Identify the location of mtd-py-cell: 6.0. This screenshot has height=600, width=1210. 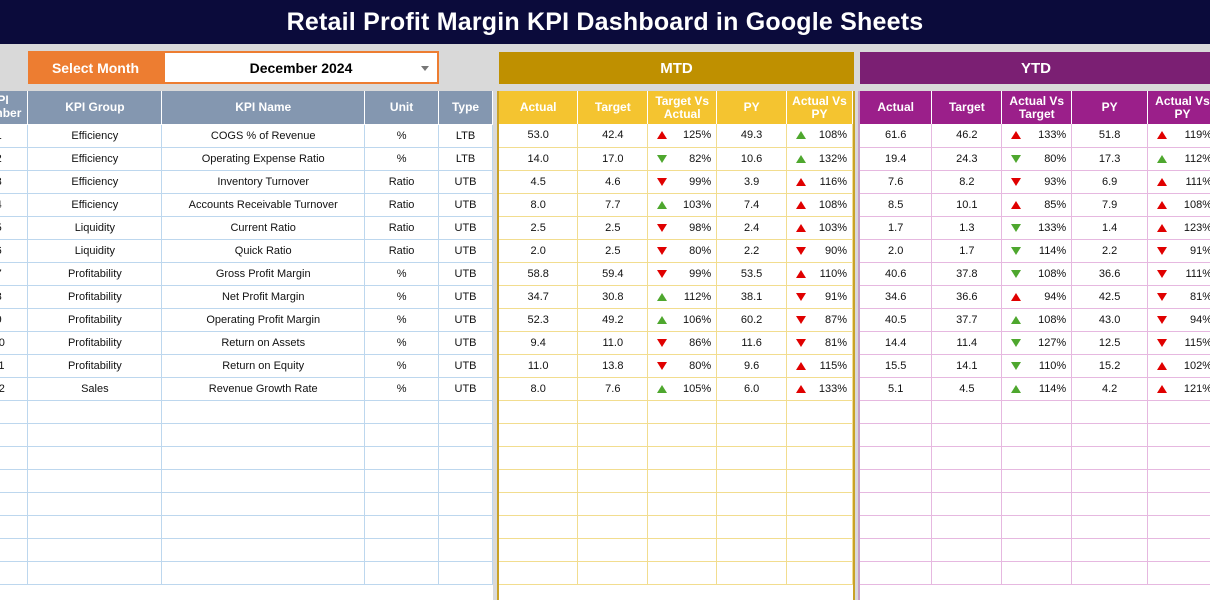
(752, 389).